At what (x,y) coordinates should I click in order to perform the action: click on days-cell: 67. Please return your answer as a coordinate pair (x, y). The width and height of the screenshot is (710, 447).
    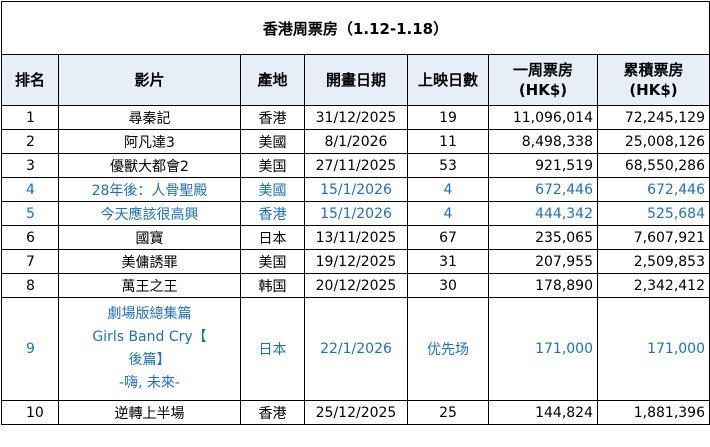
    Looking at the image, I should click on (448, 237).